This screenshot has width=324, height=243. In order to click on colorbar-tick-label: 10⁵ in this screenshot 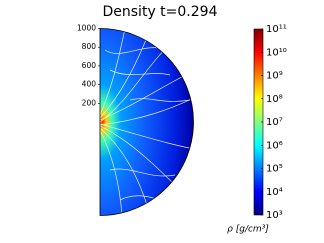, I will do `click(274, 169)`.